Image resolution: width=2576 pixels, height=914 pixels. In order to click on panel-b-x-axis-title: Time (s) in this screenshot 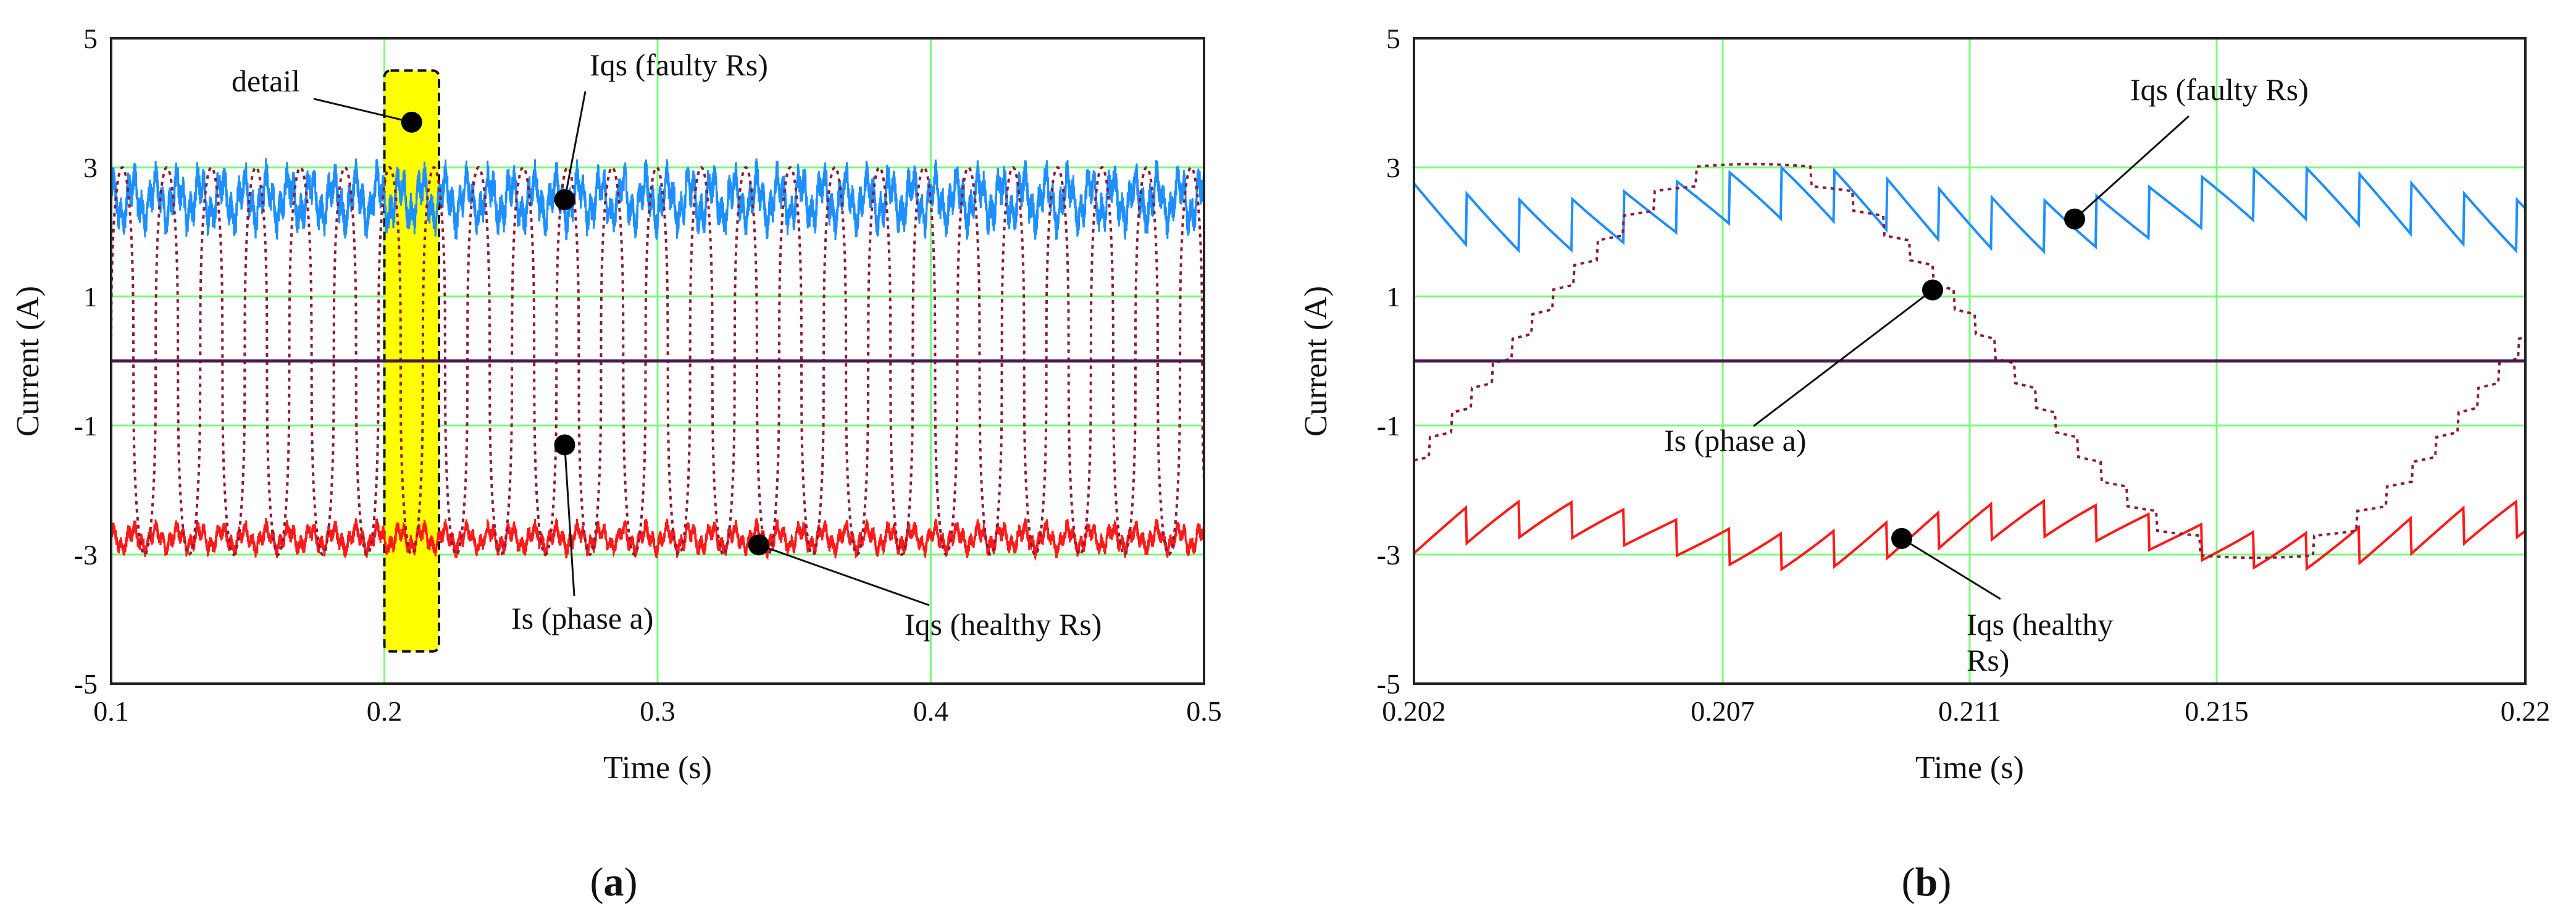, I will do `click(1969, 768)`.